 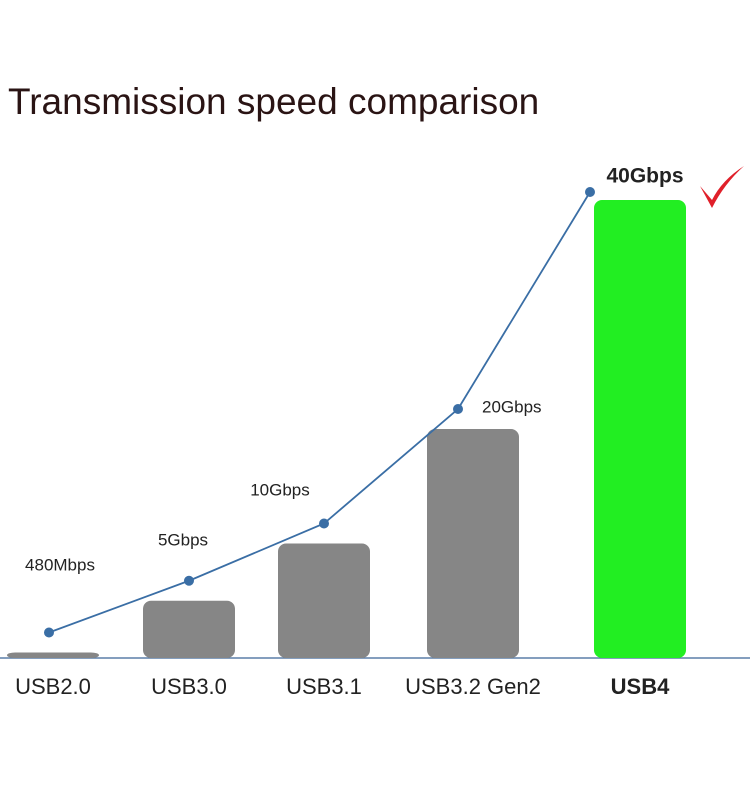 What do you see at coordinates (640, 686) in the screenshot?
I see `x-tick-label: USB4` at bounding box center [640, 686].